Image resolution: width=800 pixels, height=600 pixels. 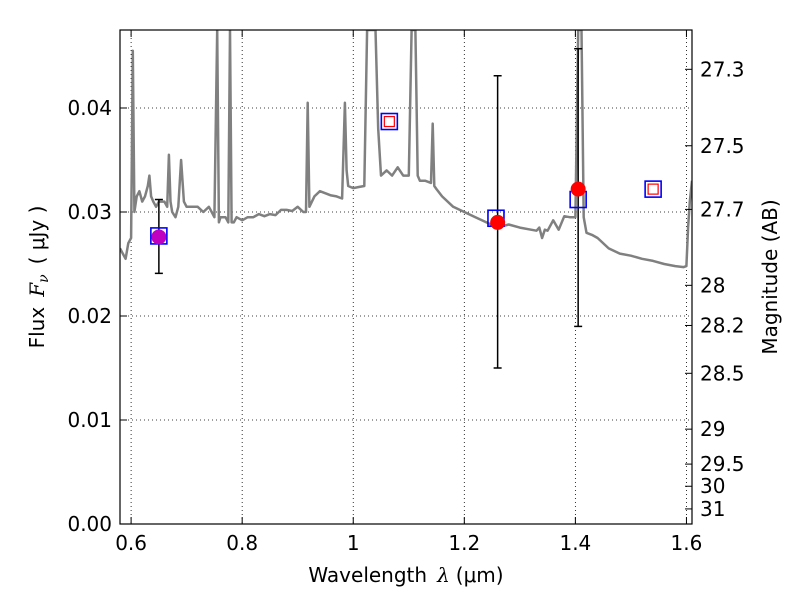 I want to click on magnitude-tick-label: 28.2, so click(x=722, y=325).